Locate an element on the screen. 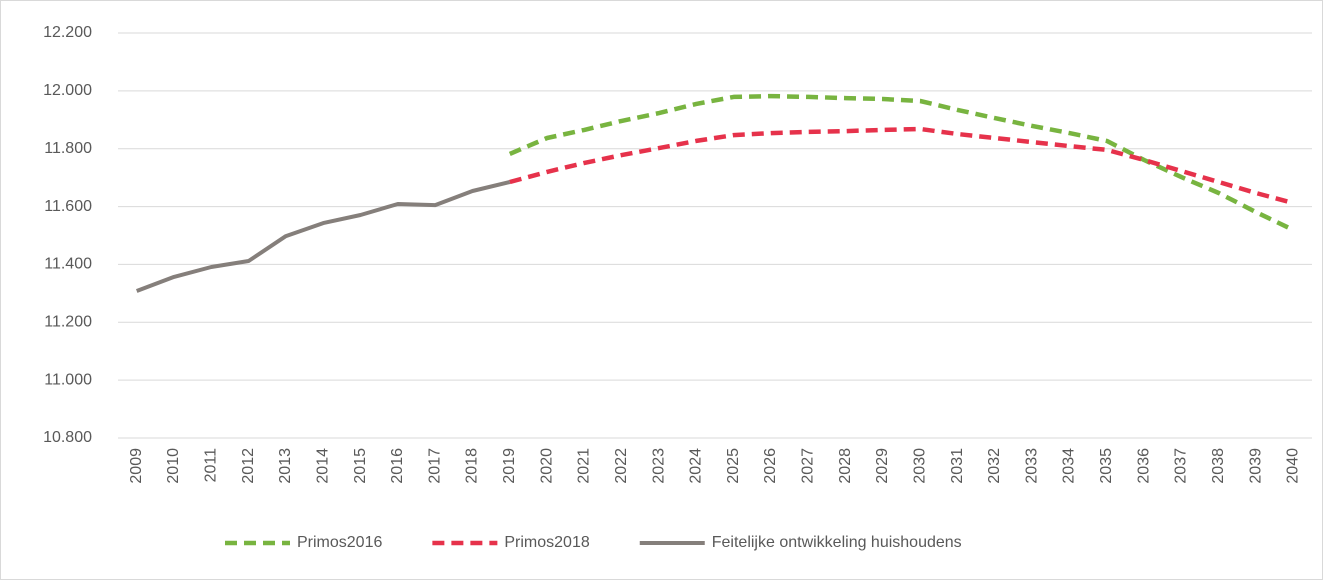 The width and height of the screenshot is (1323, 580). y-tick-label: 11.800 is located at coordinates (68, 148).